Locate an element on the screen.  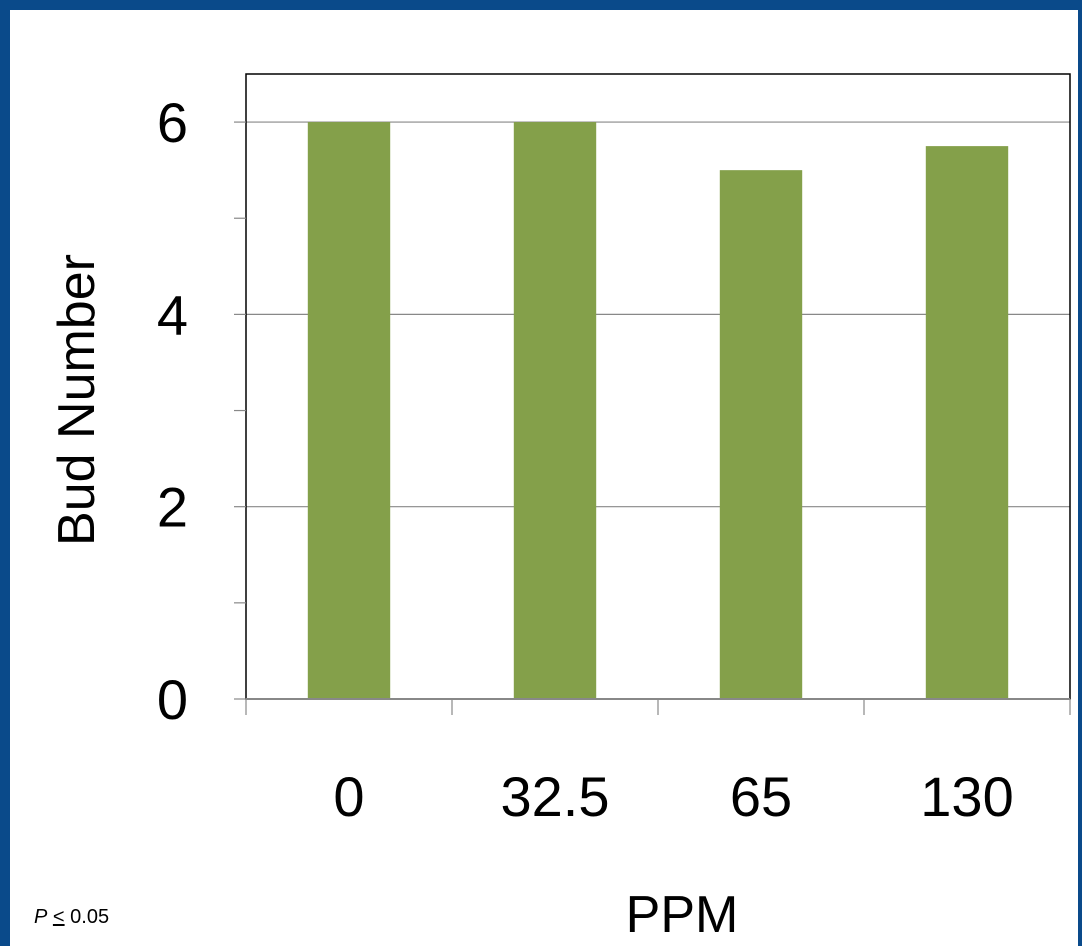
y-tick-label: 4 is located at coordinates (172, 314).